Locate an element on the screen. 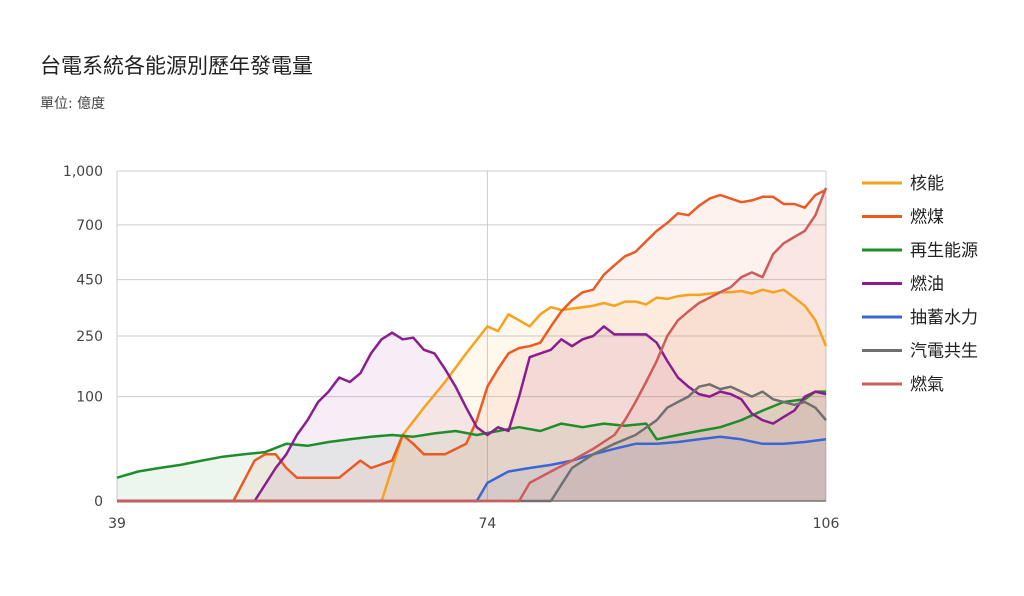 The height and width of the screenshot is (596, 1024). y-tick-label: 250 is located at coordinates (89, 337).